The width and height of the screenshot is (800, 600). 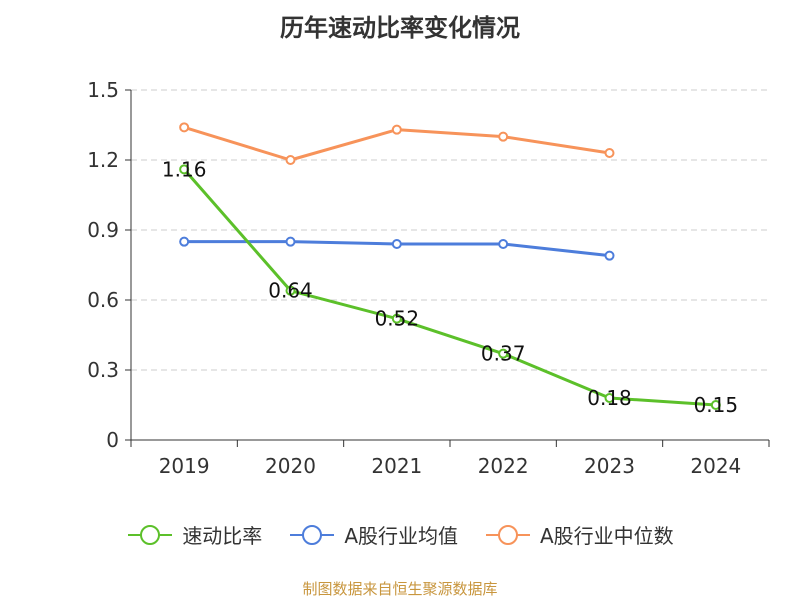 I want to click on y-tick-label: 0, so click(x=112, y=440).